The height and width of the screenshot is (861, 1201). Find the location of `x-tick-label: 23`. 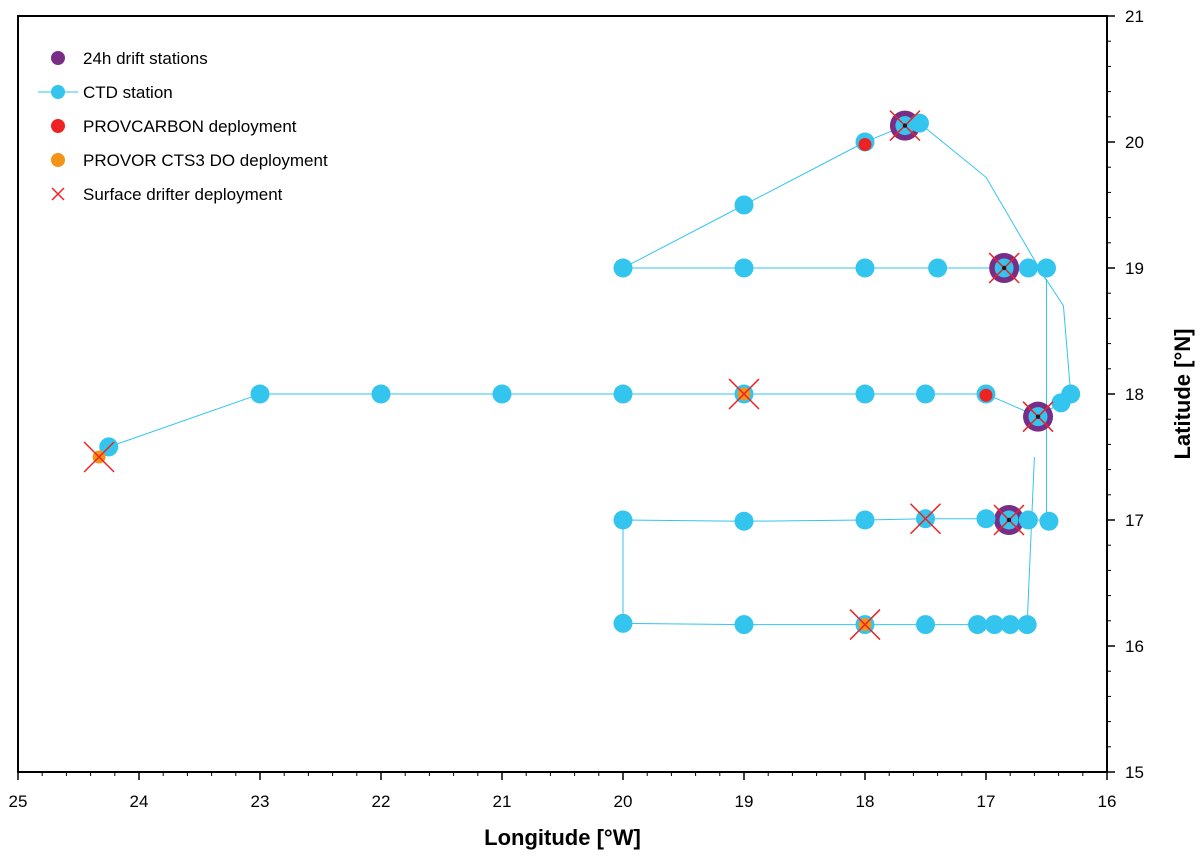

x-tick-label: 23 is located at coordinates (260, 801).